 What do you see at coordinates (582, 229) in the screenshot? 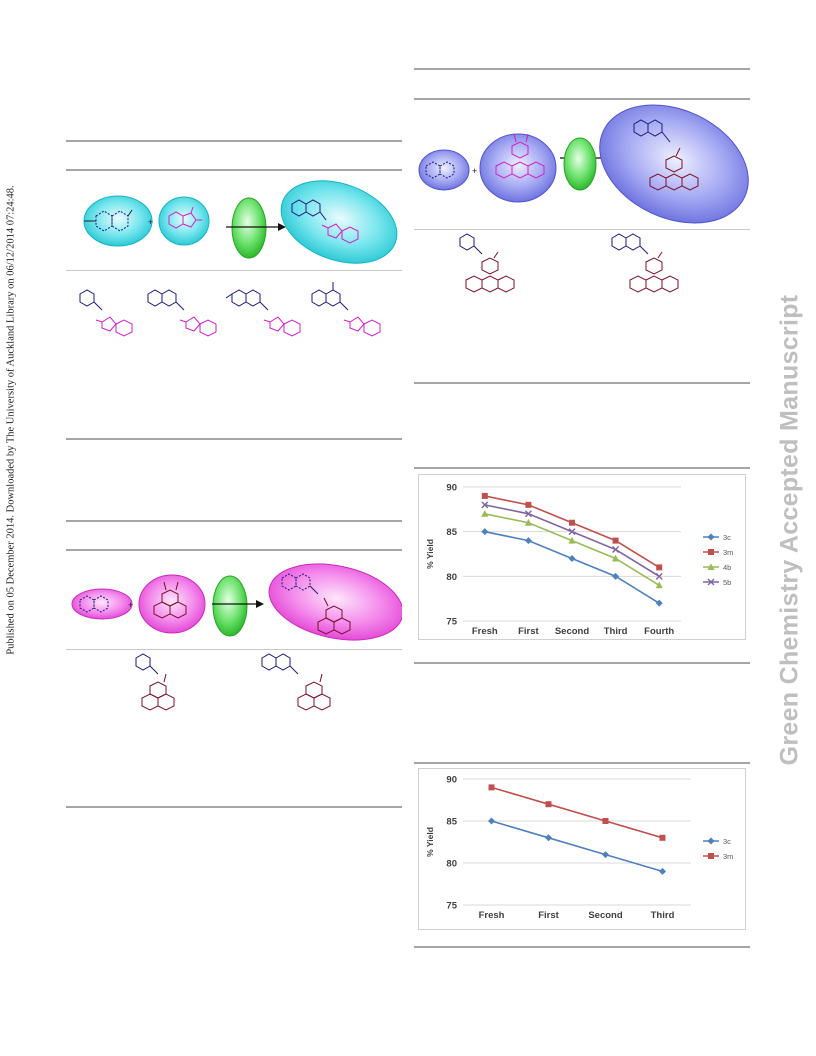
I see `table3-divider` at bounding box center [582, 229].